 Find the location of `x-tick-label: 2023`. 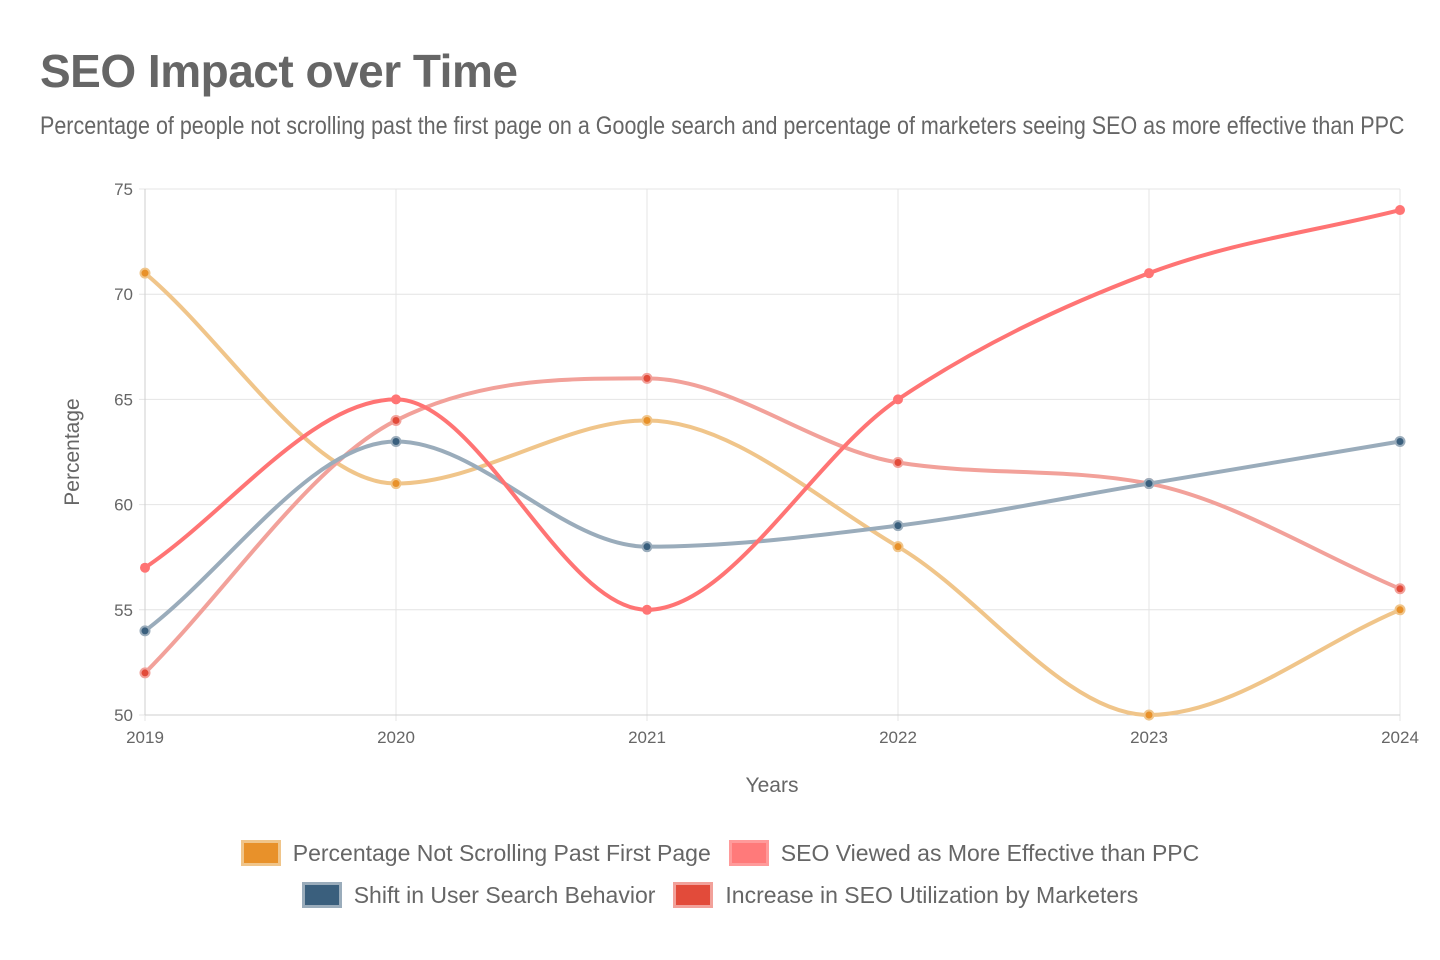

x-tick-label: 2023 is located at coordinates (1149, 737).